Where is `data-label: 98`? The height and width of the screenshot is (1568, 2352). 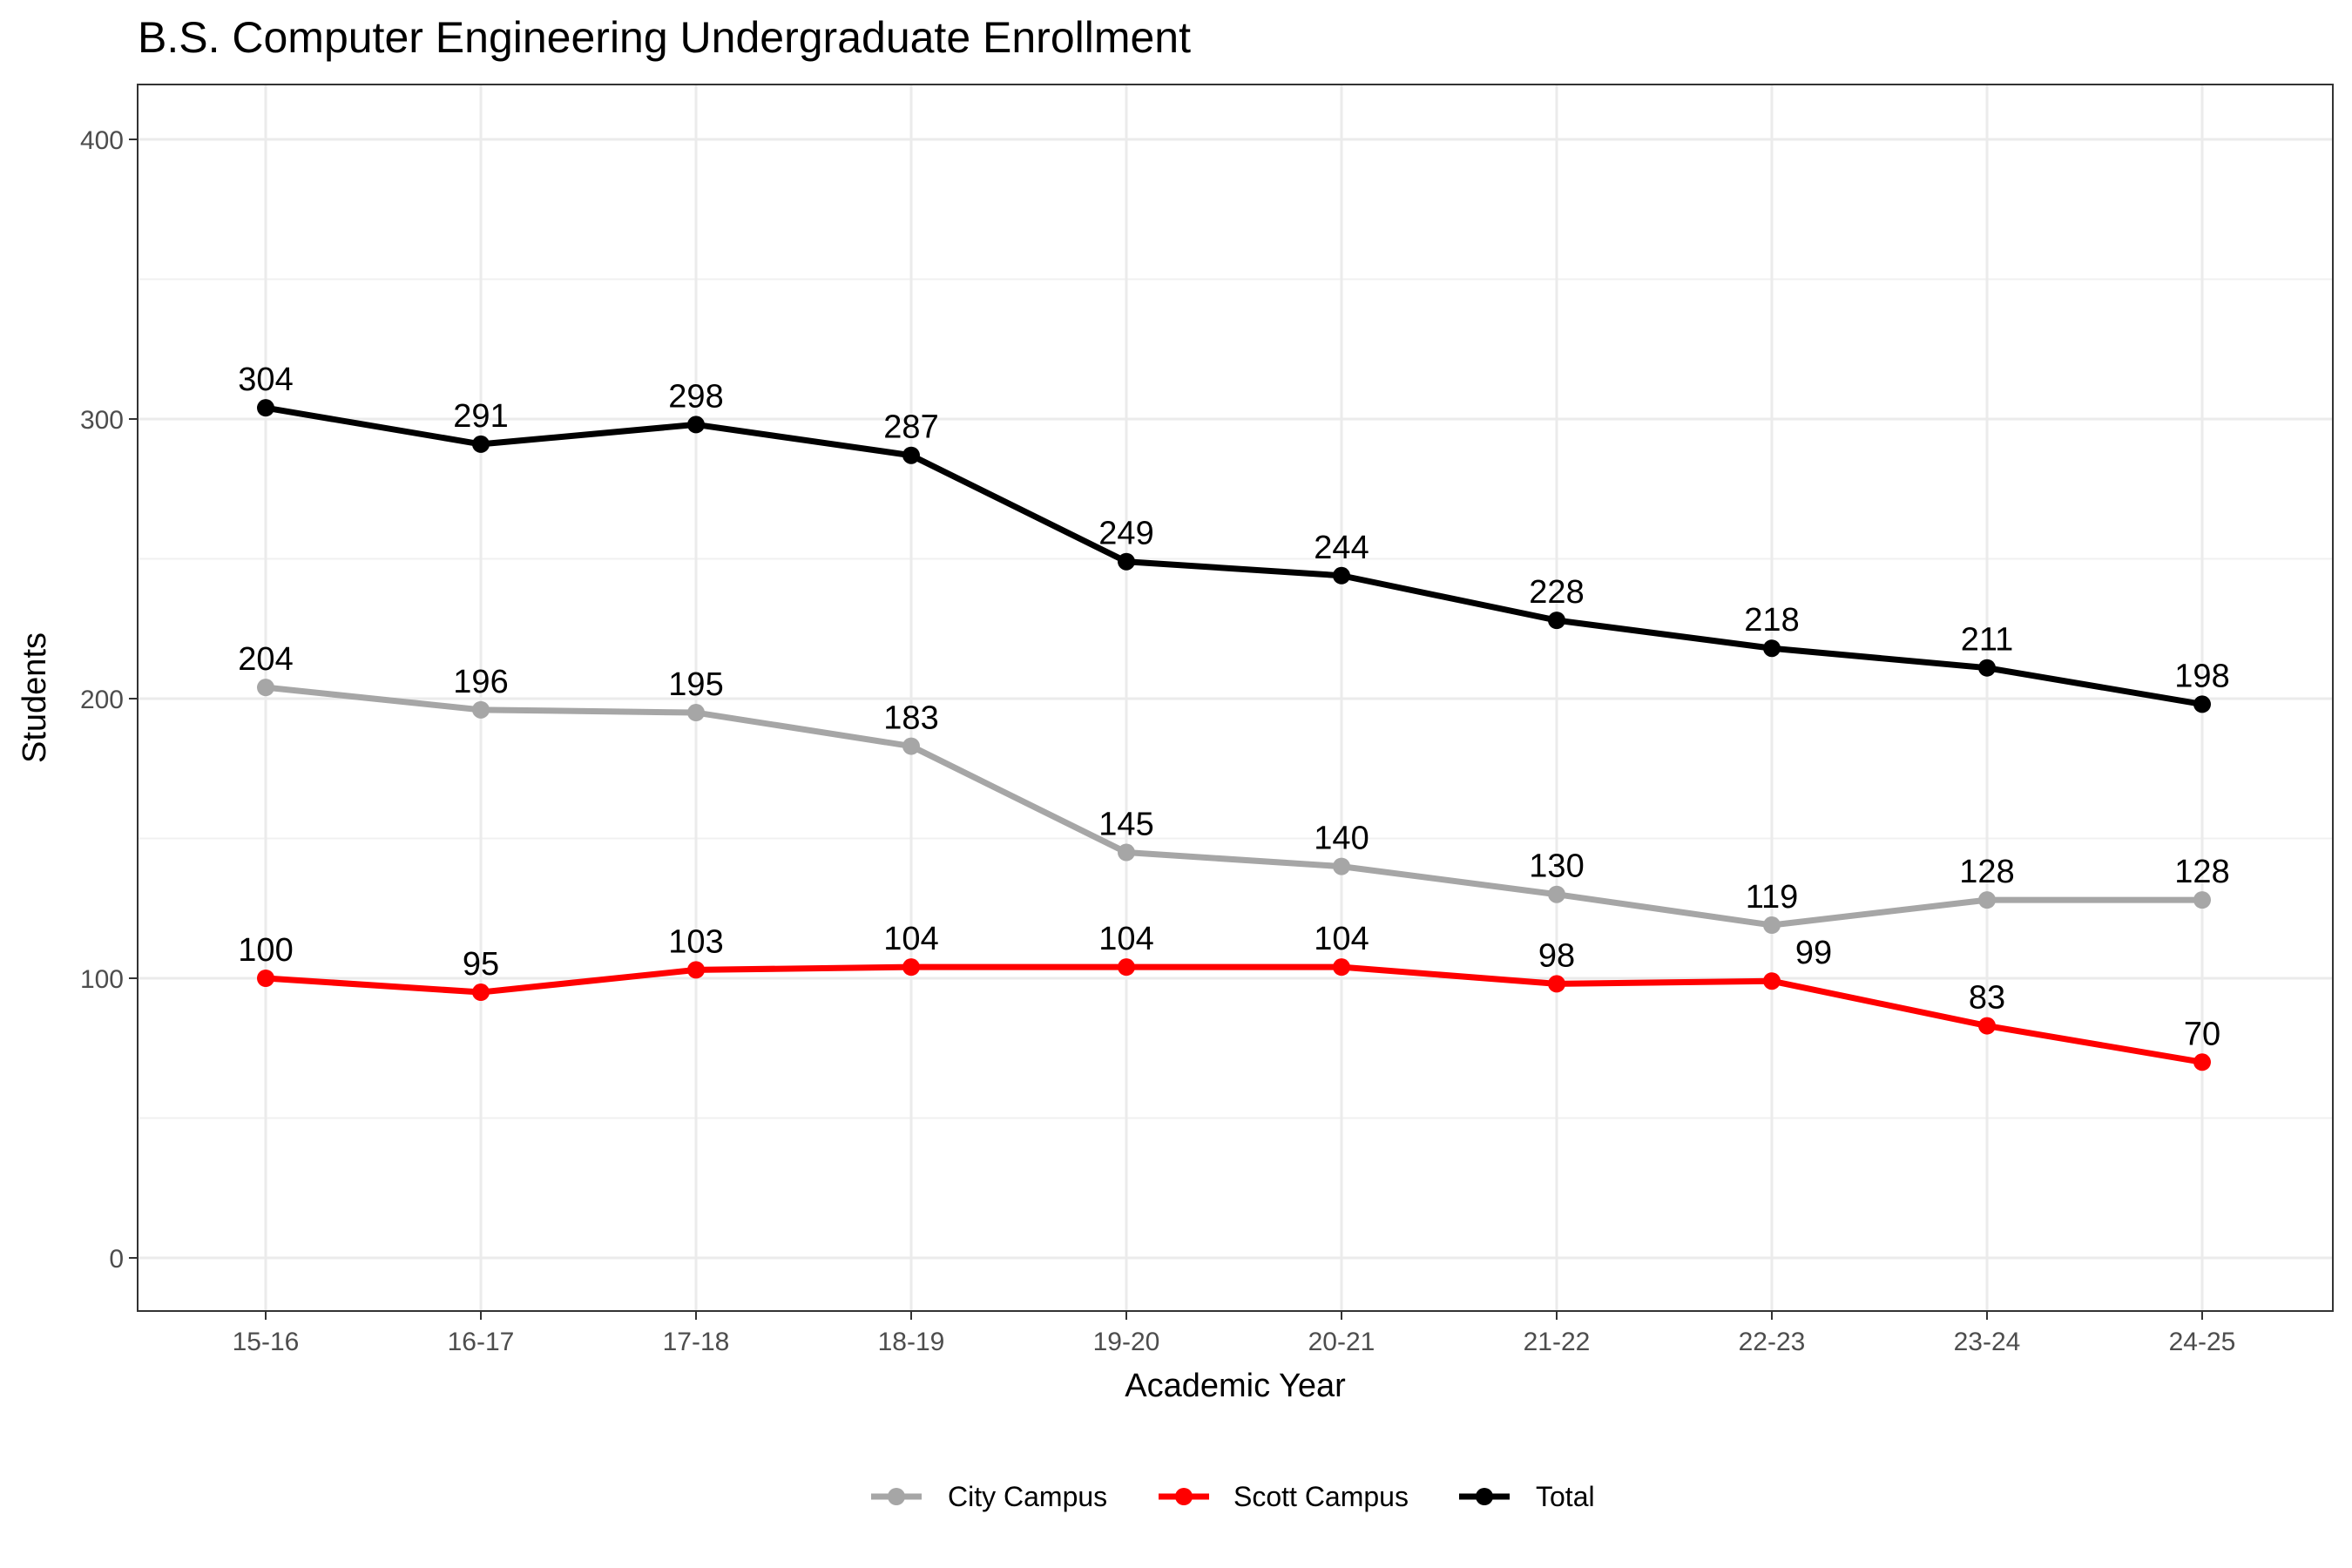
data-label: 98 is located at coordinates (1556, 955).